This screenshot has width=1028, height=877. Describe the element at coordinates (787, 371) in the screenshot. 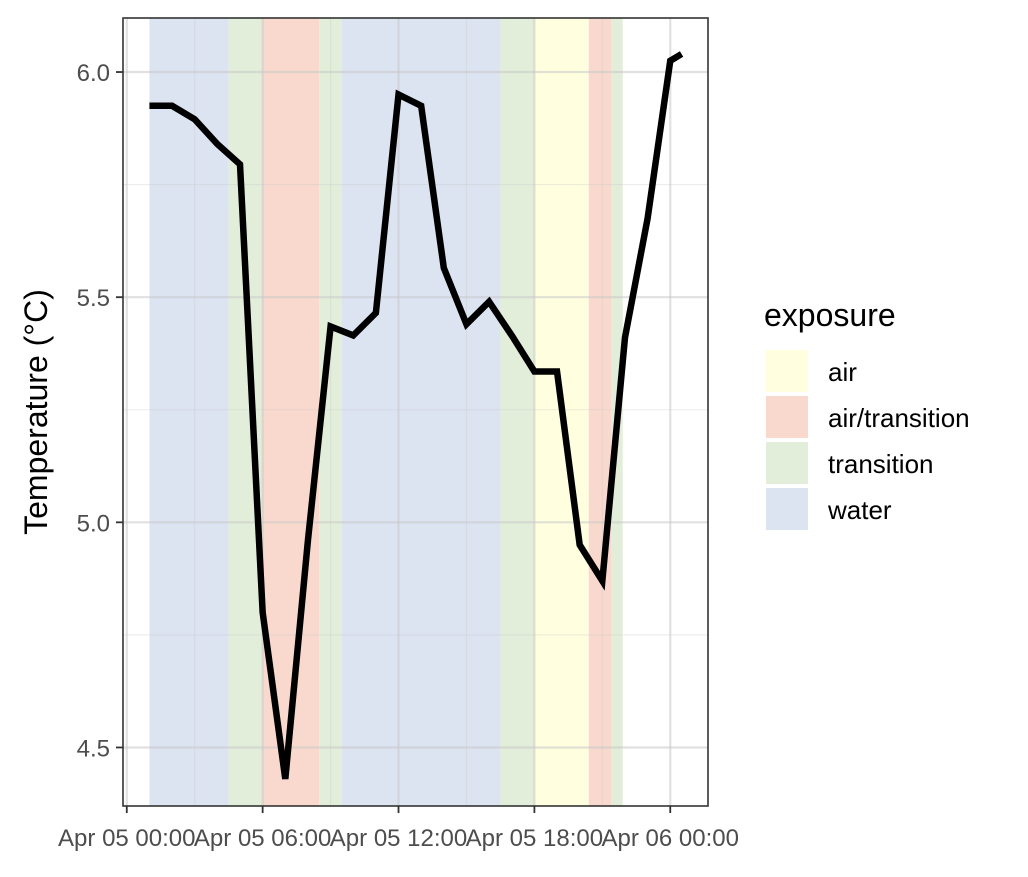

I see `legend-key-air` at that location.